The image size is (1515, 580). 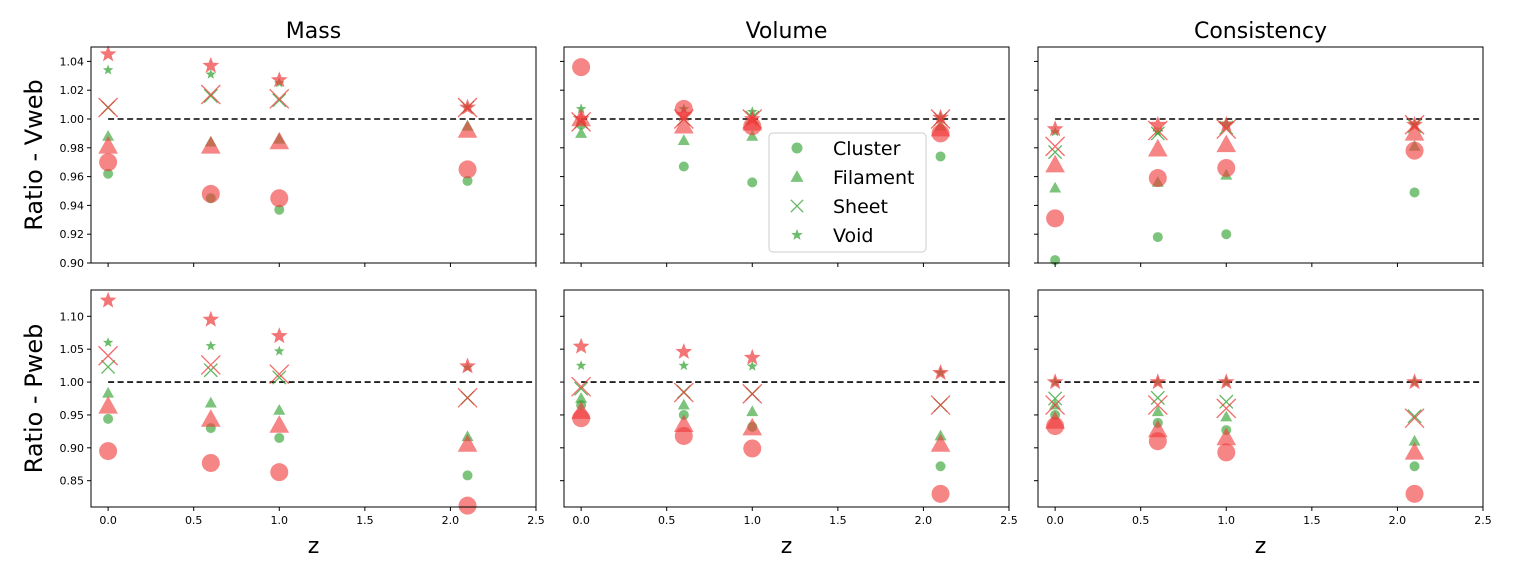 I want to click on point-green-cluster-r0-c2-3-shape, so click(x=1414, y=192).